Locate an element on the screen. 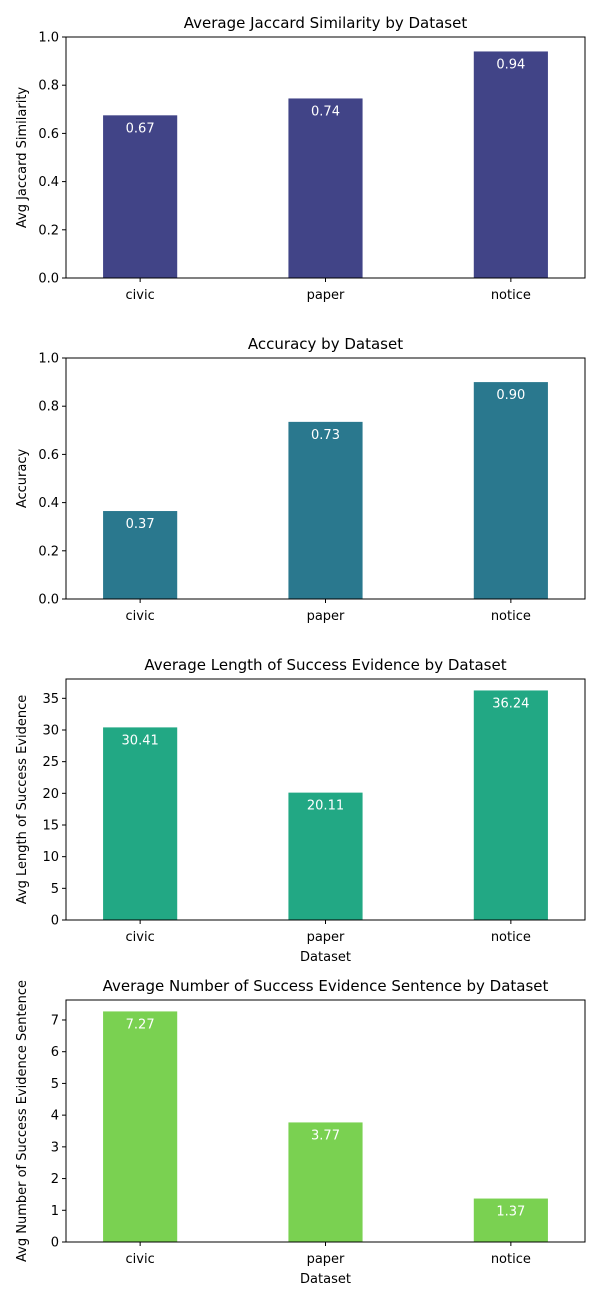  y-axis-label: Accuracy is located at coordinates (22, 479).